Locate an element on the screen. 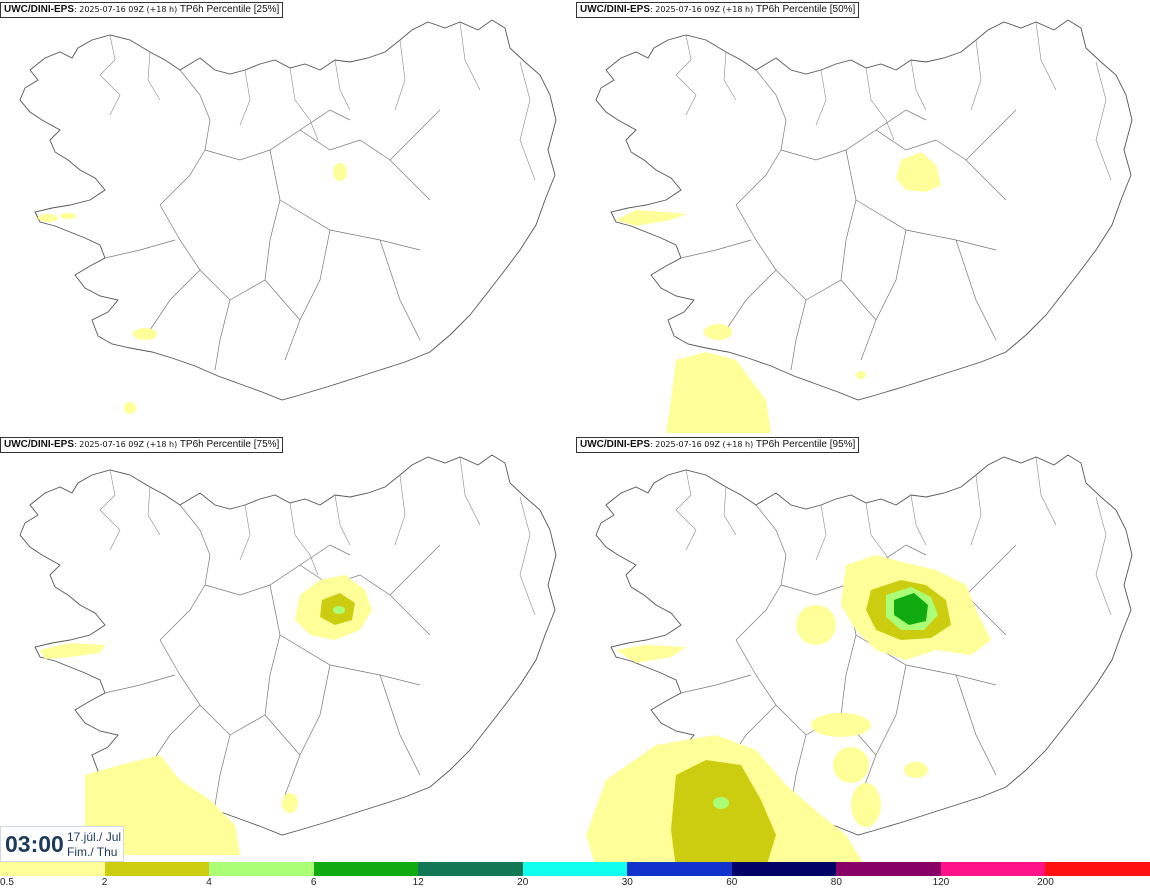 This screenshot has width=1150, height=891. legend-tick-label: 80 is located at coordinates (836, 882).